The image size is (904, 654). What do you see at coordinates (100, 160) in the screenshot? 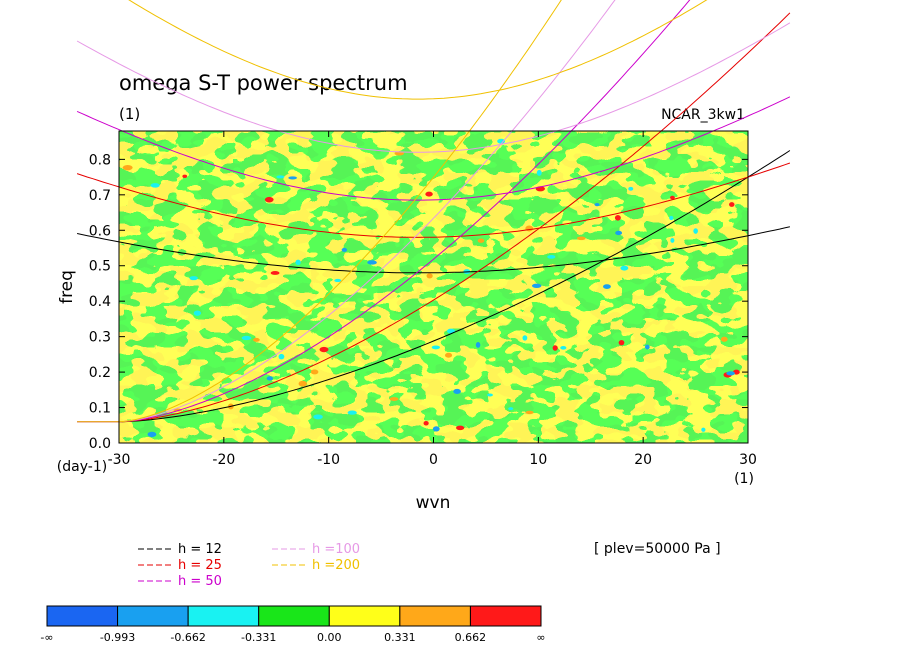
I see `y-tick-label: 0.8` at bounding box center [100, 160].